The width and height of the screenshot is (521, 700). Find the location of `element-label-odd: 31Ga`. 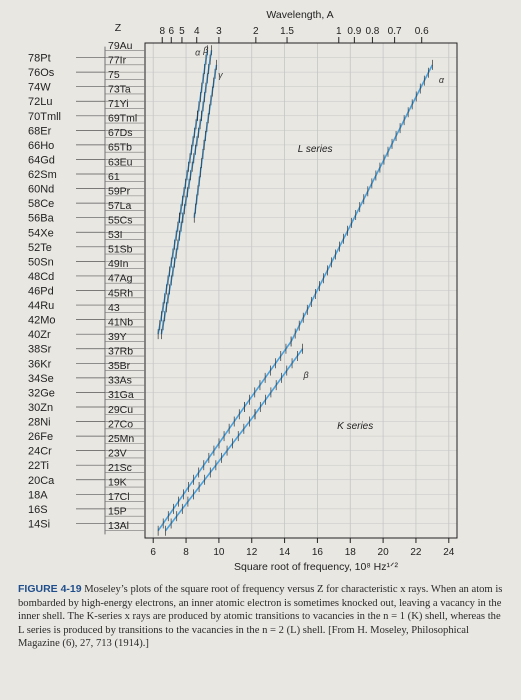

element-label-odd: 31Ga is located at coordinates (121, 395).